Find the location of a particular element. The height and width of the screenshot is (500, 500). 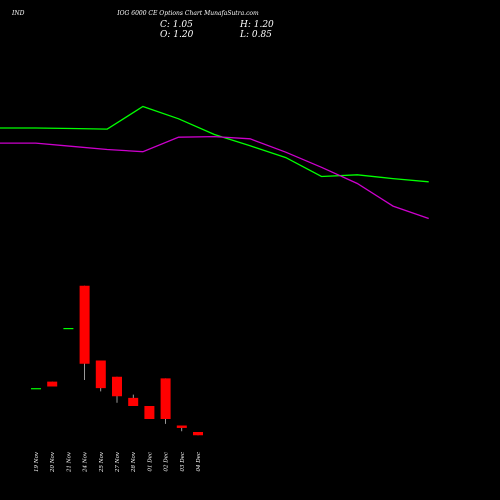

x-tick-label: 03 Dec is located at coordinates (183, 462).